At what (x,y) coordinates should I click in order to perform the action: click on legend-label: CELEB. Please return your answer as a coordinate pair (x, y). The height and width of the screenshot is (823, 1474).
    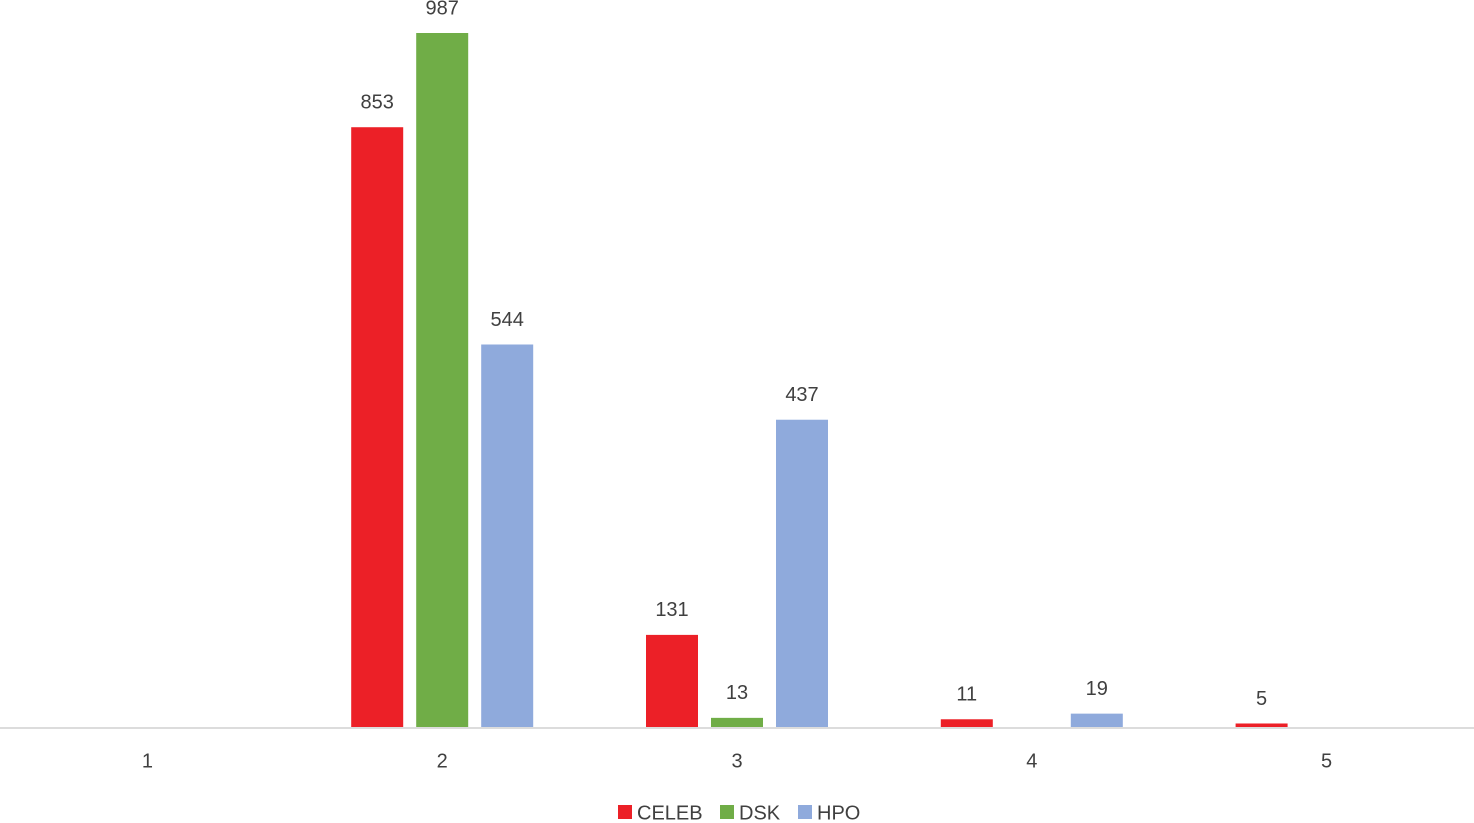
    Looking at the image, I should click on (670, 812).